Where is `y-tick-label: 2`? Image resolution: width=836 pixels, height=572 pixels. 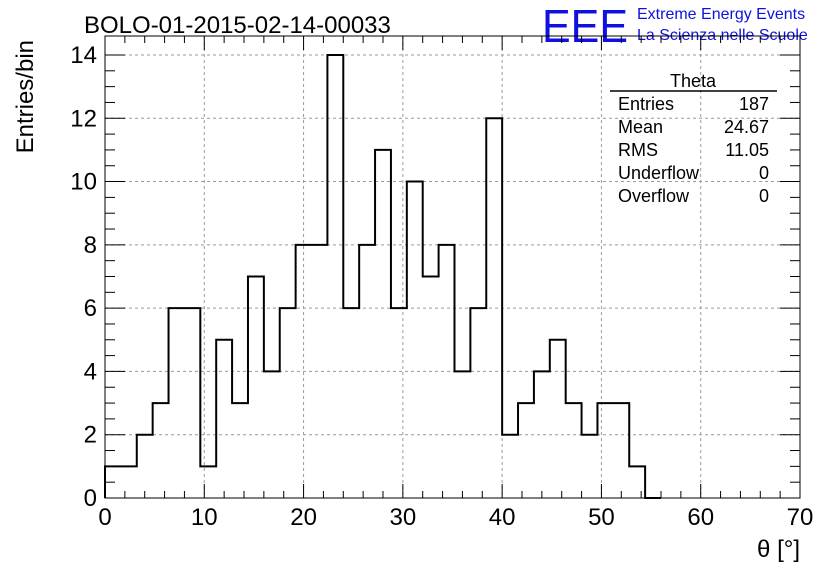 y-tick-label: 2 is located at coordinates (90, 435).